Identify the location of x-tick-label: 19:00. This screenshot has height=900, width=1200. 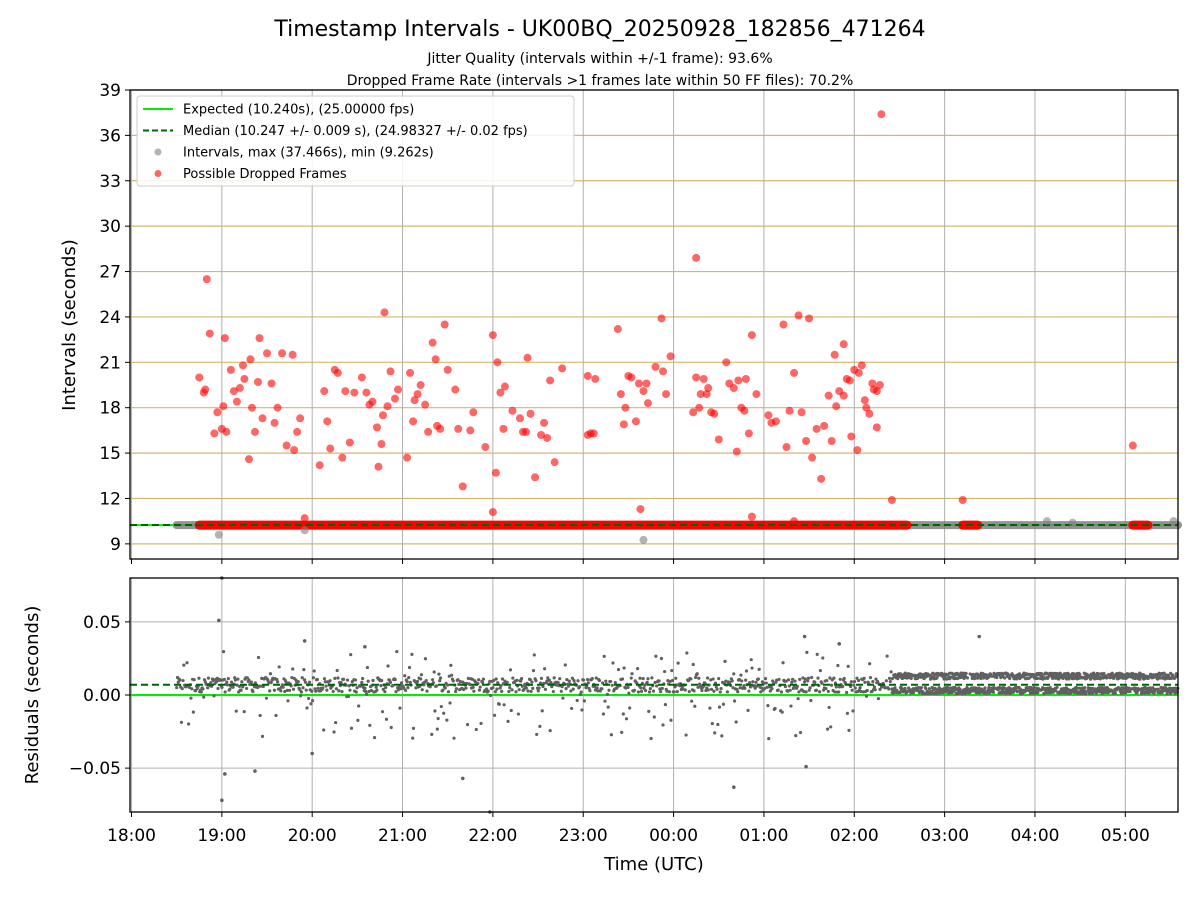
(221, 836).